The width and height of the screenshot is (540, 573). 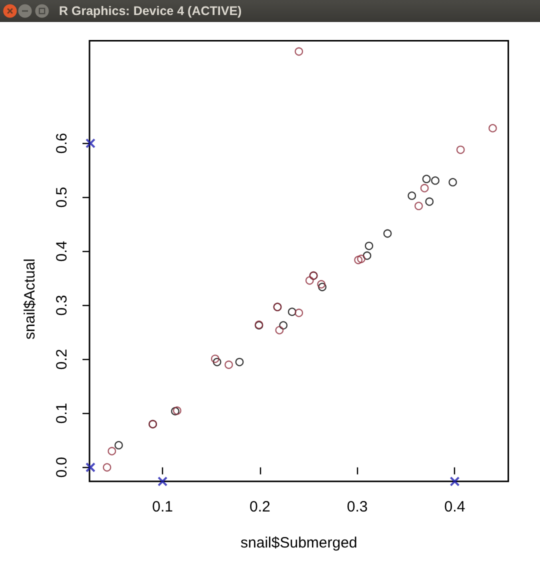 I want to click on y-tick-label: 0.3, so click(x=62, y=305).